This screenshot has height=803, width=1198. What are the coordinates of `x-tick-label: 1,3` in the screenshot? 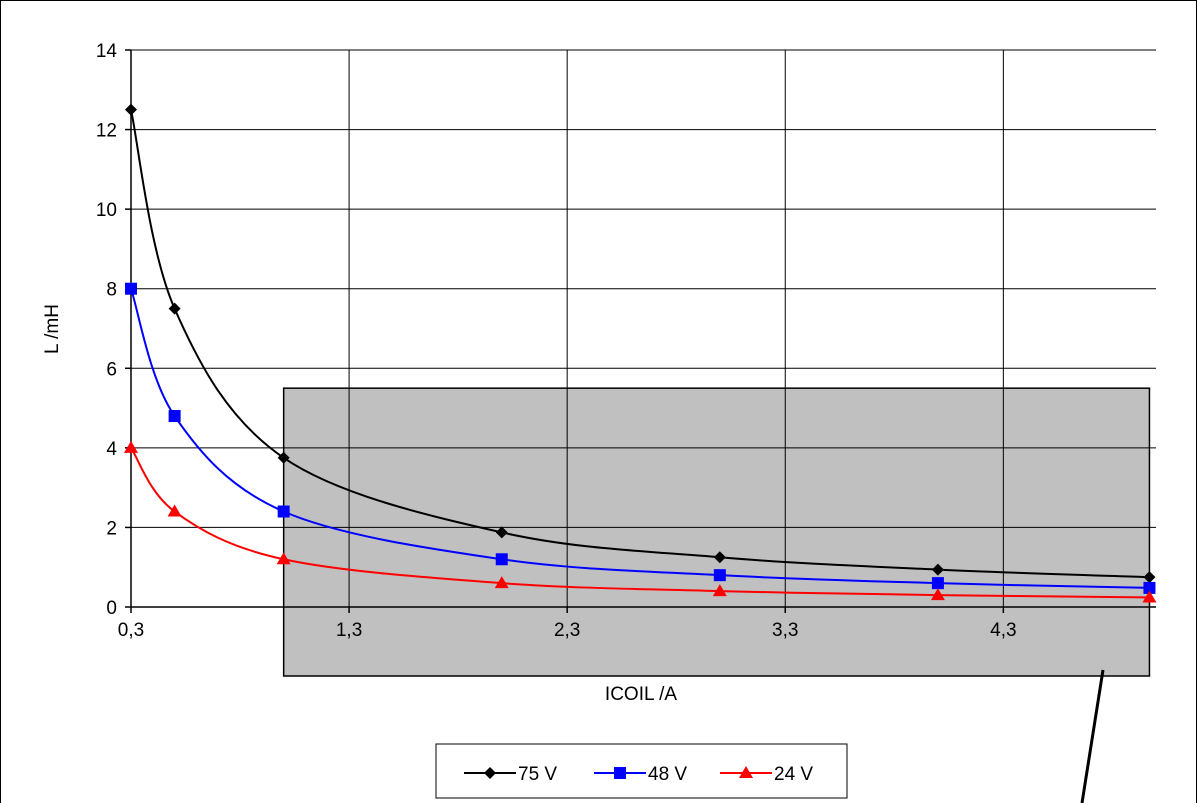 It's located at (349, 630).